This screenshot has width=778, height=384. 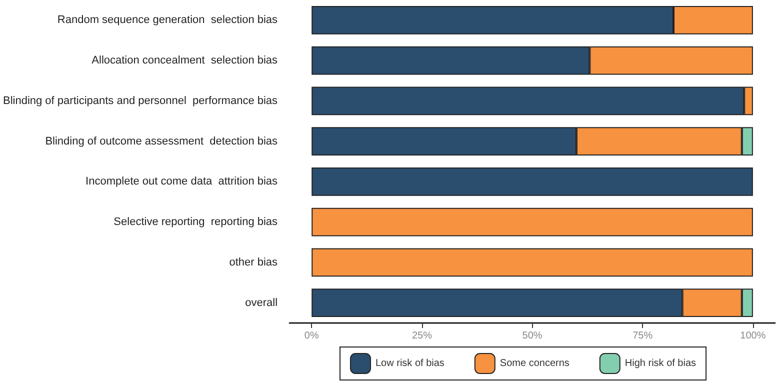 What do you see at coordinates (261, 302) in the screenshot?
I see `y-tick-label: overall` at bounding box center [261, 302].